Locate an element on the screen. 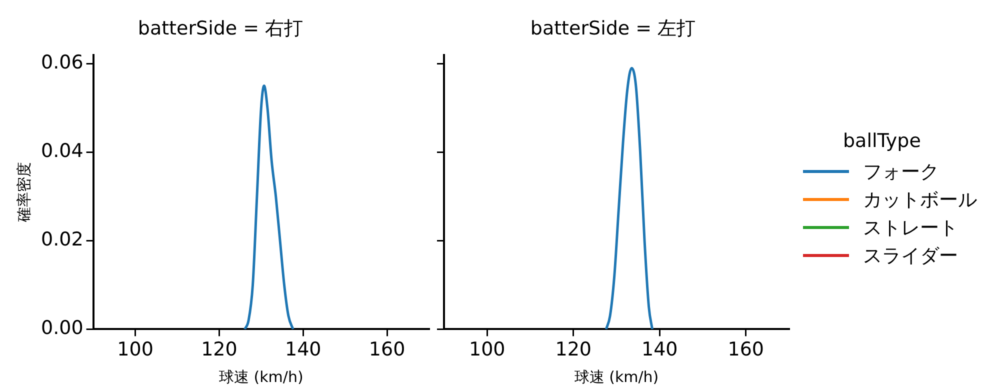 This screenshot has width=997, height=391. y-tick-label: 0.06 is located at coordinates (62, 63).